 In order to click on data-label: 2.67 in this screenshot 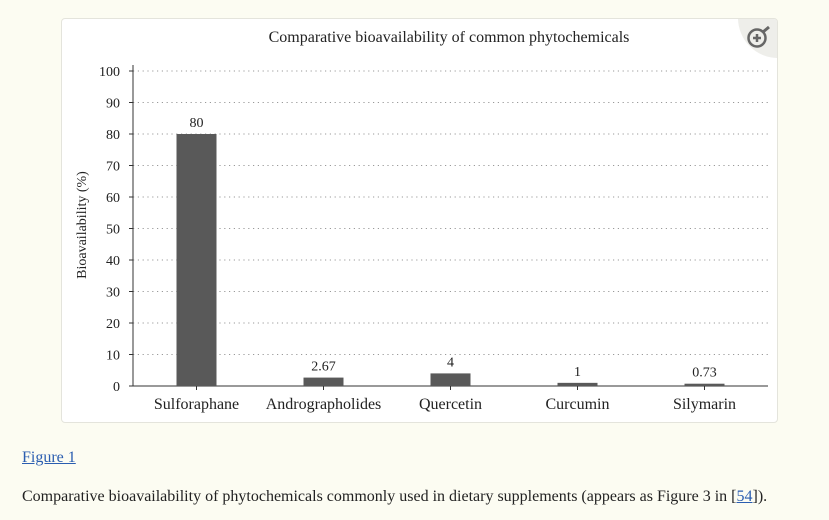, I will do `click(323, 367)`.